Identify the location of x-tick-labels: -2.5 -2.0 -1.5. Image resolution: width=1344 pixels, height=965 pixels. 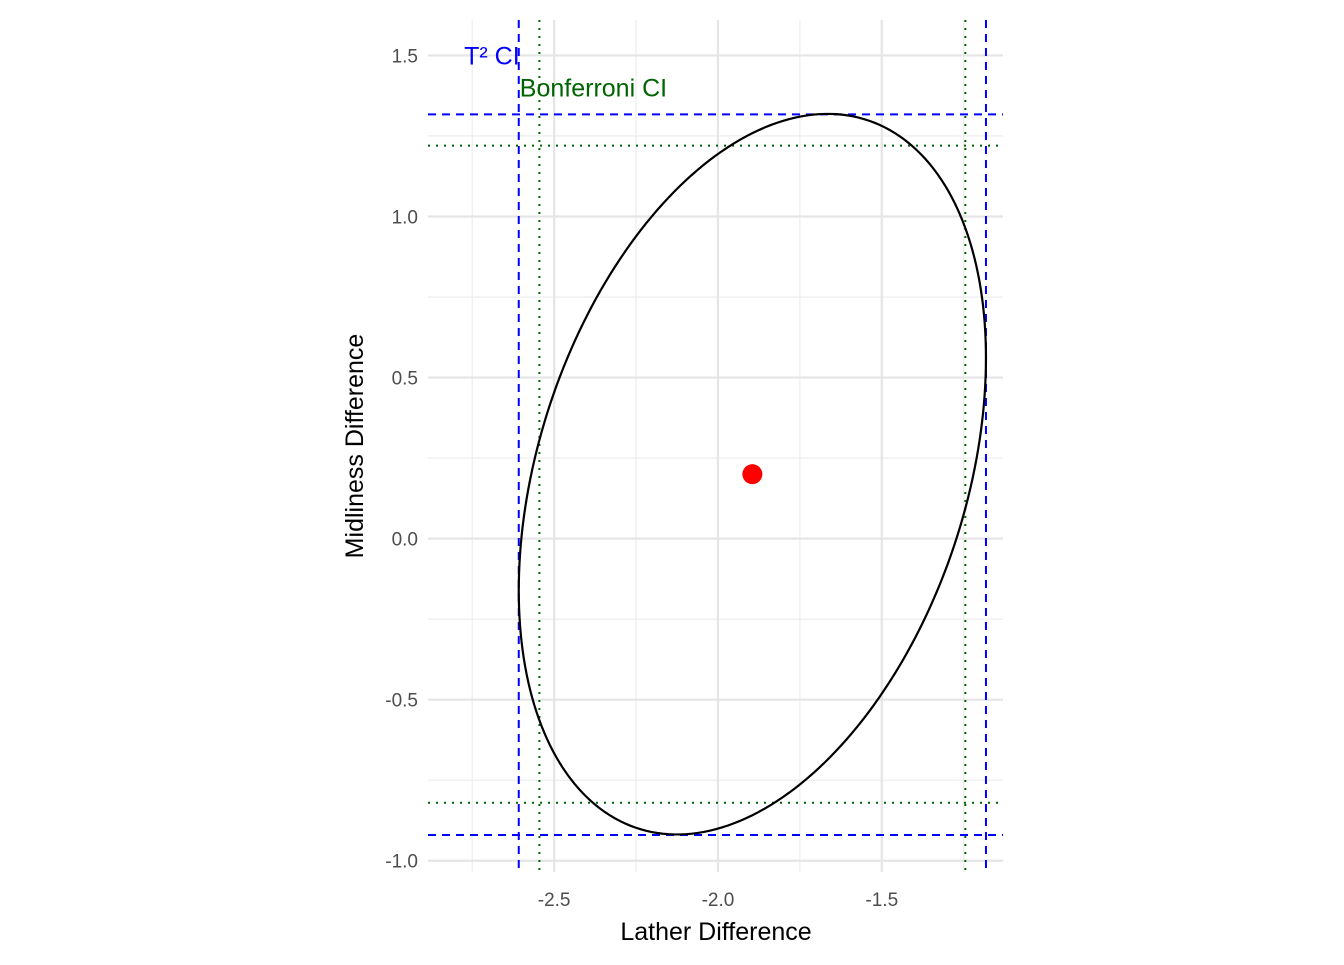
(718, 900).